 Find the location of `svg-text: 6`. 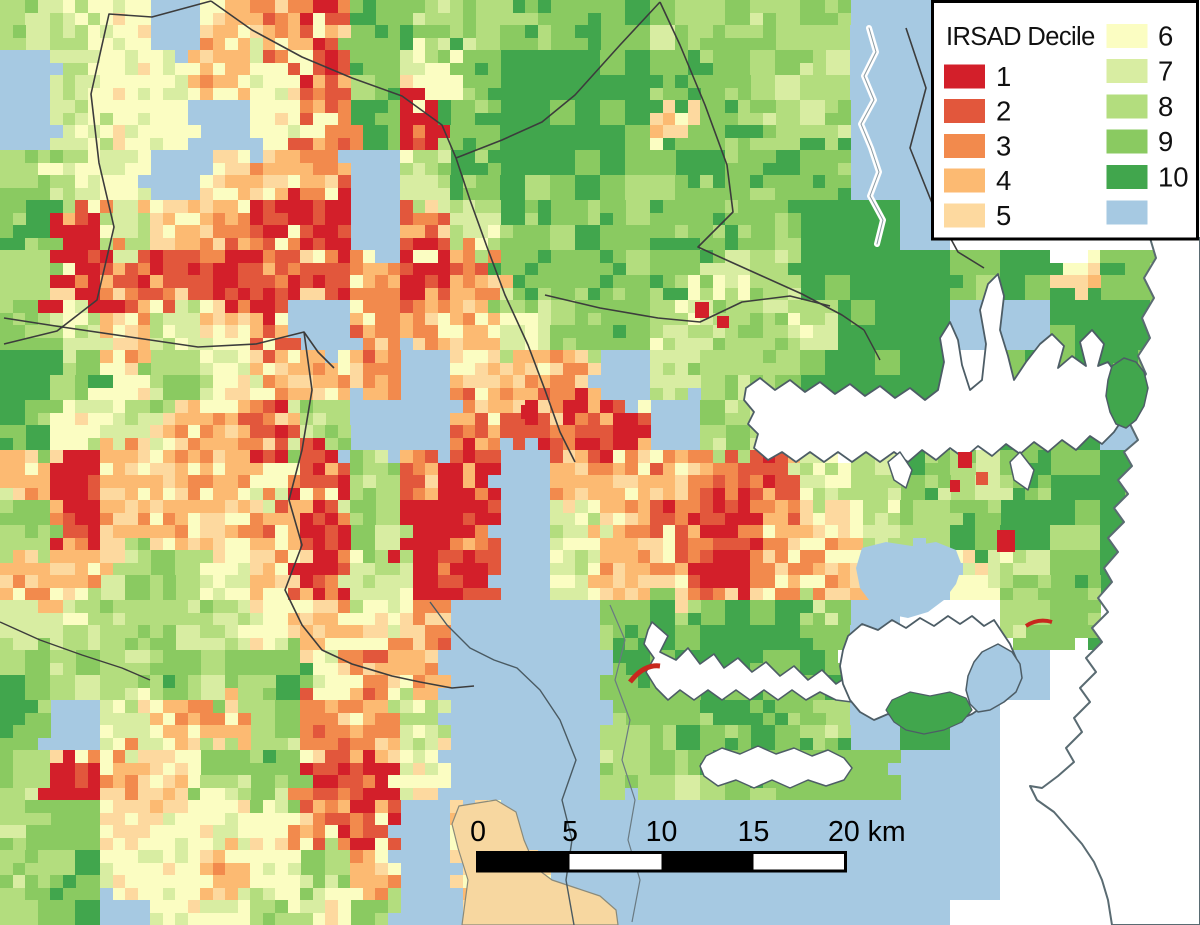

svg-text: 6 is located at coordinates (1165, 35).